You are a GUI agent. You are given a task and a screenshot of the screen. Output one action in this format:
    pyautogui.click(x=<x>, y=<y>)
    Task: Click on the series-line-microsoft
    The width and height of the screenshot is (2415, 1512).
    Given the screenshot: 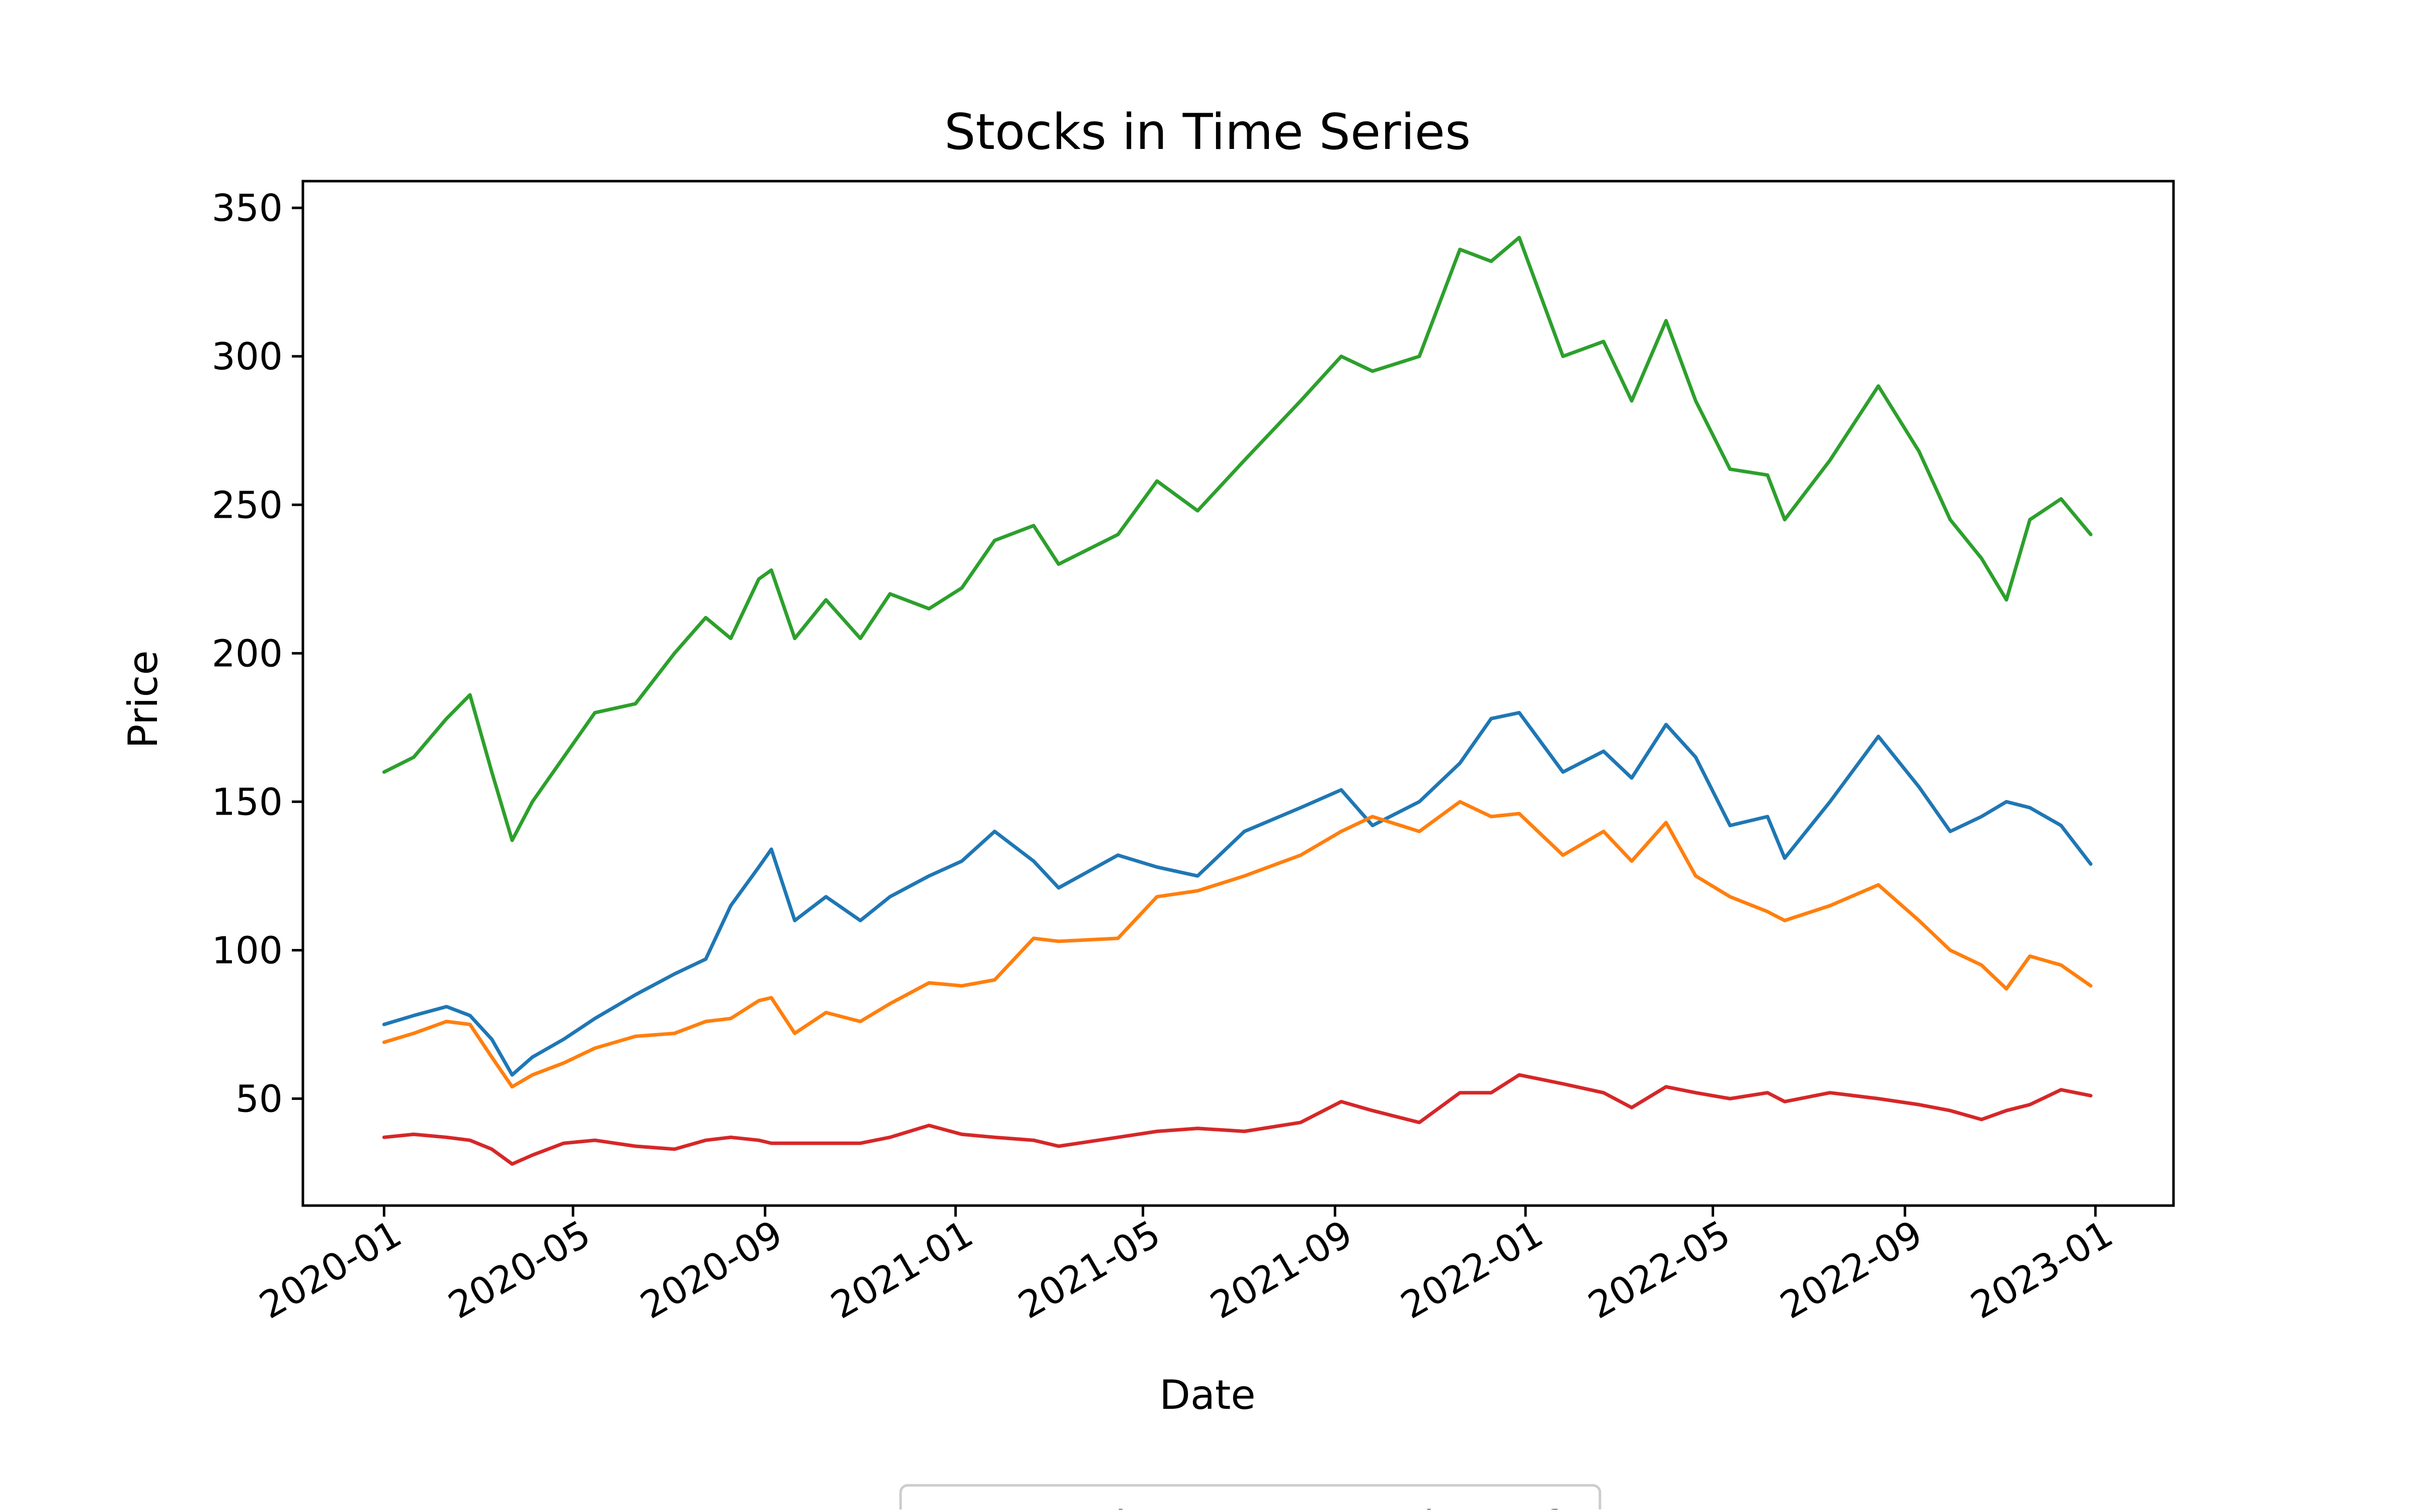 What is the action you would take?
    pyautogui.click(x=1237, y=944)
    